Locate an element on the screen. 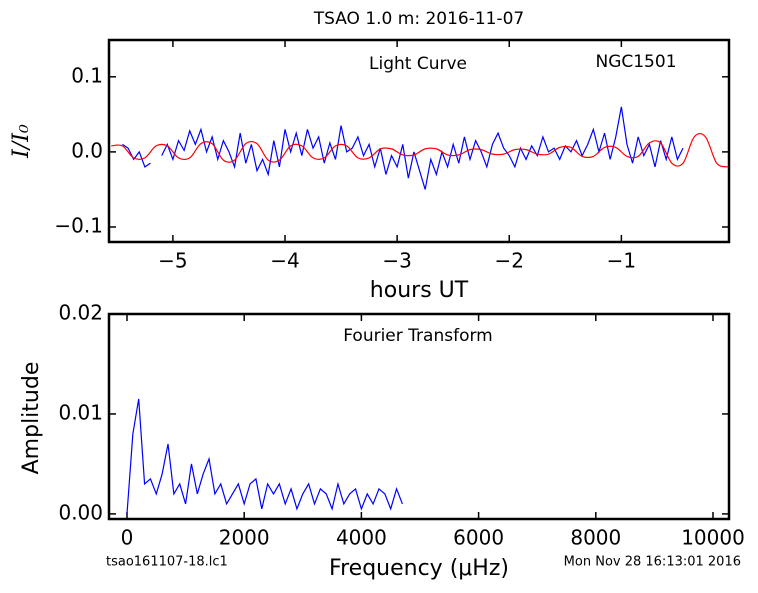  x-tick-label: 10000 is located at coordinates (713, 538).